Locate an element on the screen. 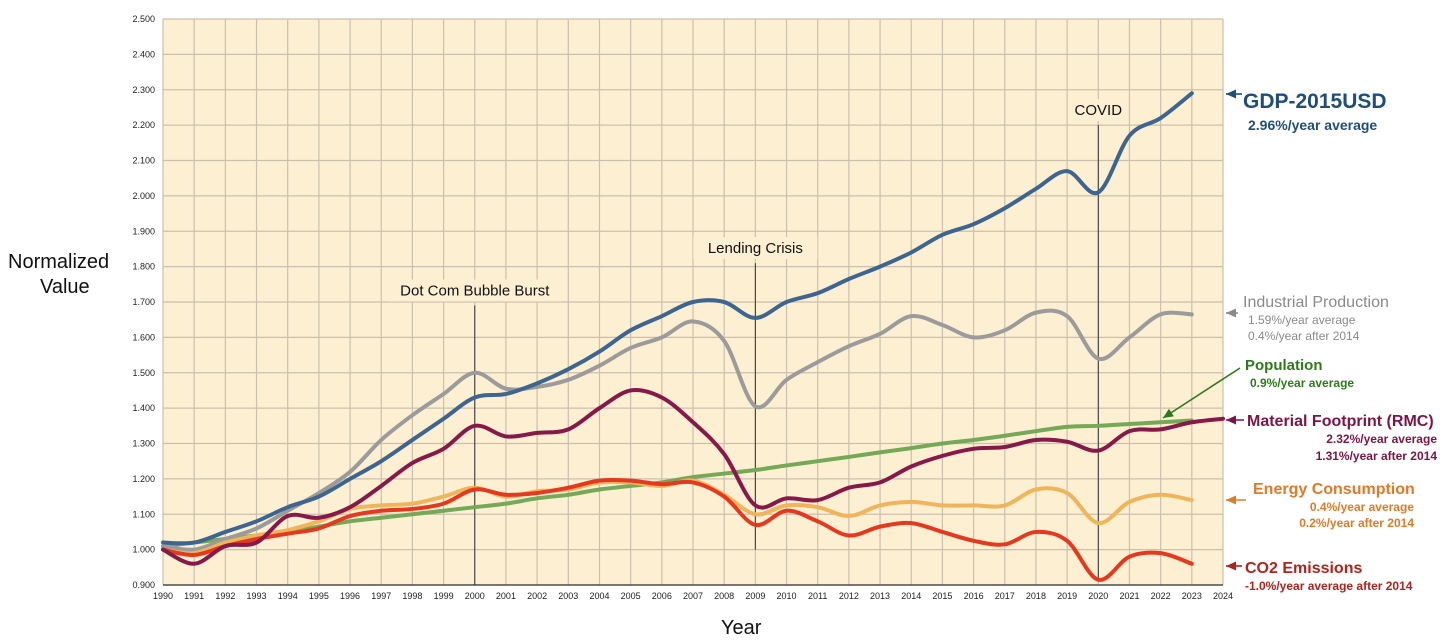  annotation-label: COVID is located at coordinates (1099, 110).